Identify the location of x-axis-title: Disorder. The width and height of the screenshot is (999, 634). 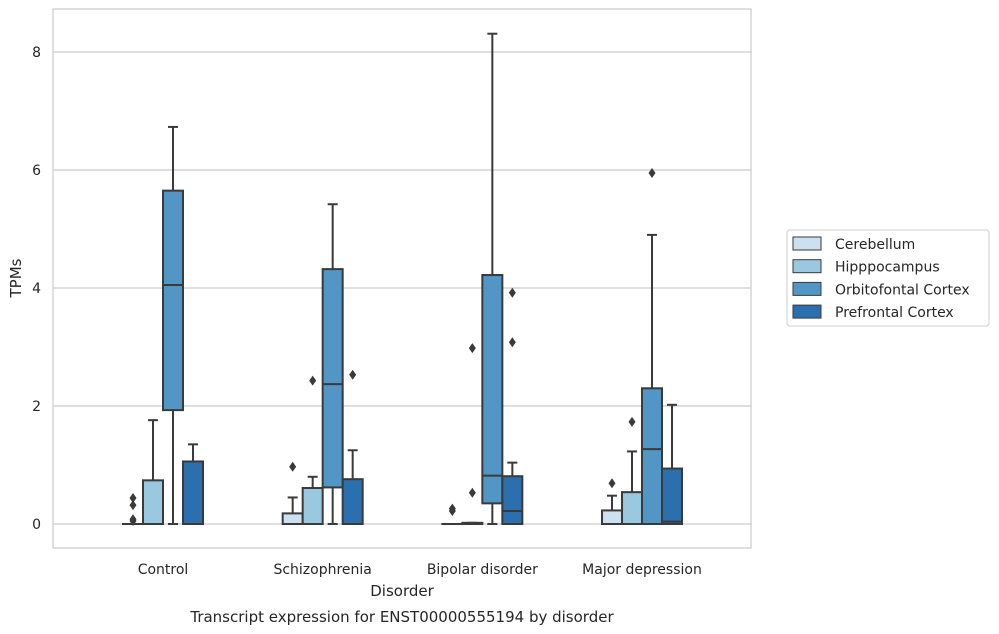
(402, 591).